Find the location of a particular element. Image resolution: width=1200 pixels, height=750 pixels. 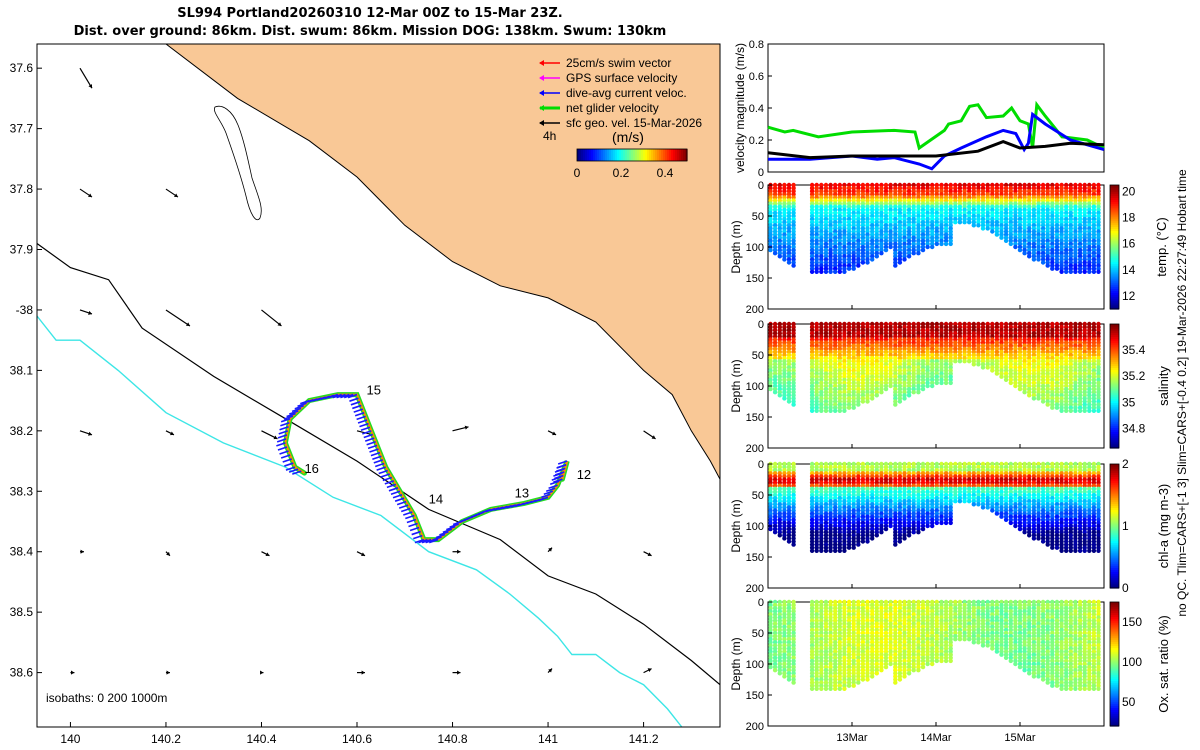

profile-y-tick-label: 150 is located at coordinates (755, 418).